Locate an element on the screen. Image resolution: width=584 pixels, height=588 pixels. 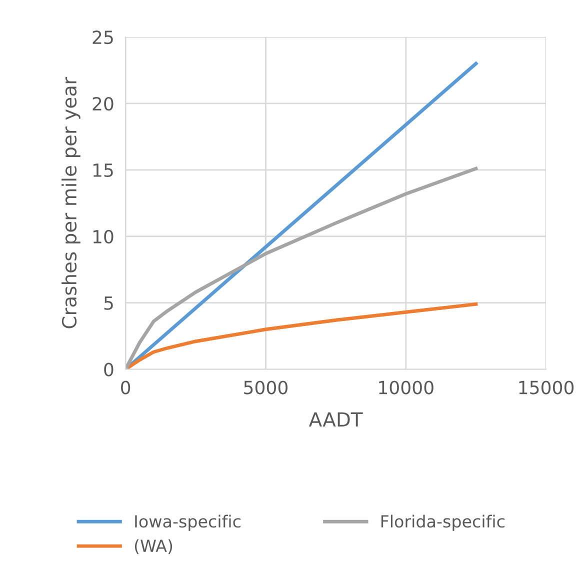
legend-label: (WA) is located at coordinates (153, 546).